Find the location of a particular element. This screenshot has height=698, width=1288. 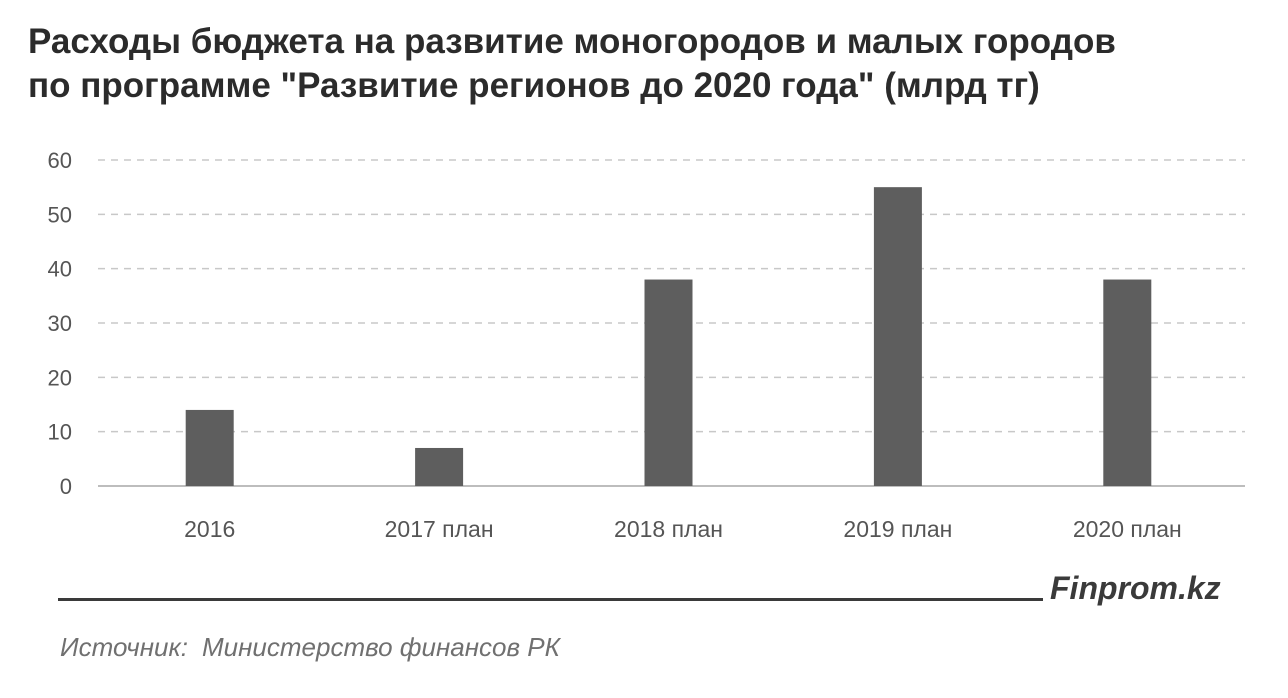

x-axis-ticks: 2016 2017 план 2018 план 2019 план 2020 план is located at coordinates (683, 529).